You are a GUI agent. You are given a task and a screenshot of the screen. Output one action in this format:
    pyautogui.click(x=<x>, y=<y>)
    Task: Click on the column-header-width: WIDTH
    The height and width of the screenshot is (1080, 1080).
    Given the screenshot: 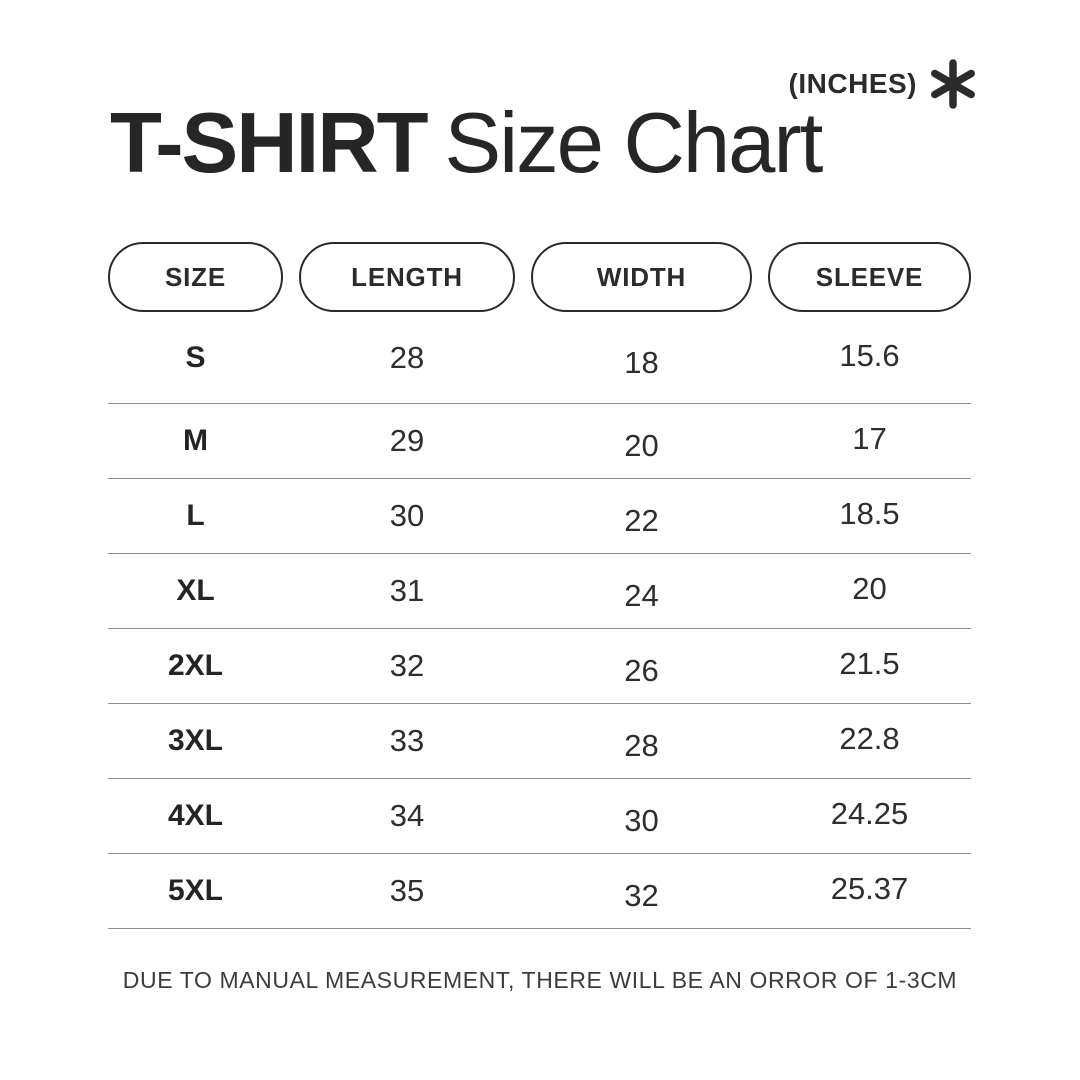 What is the action you would take?
    pyautogui.click(x=641, y=277)
    